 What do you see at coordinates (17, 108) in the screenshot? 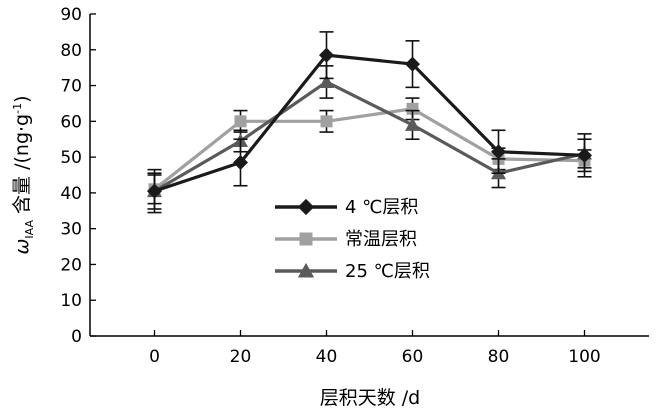
I see `y-axis-title-superscript: -1` at bounding box center [17, 108].